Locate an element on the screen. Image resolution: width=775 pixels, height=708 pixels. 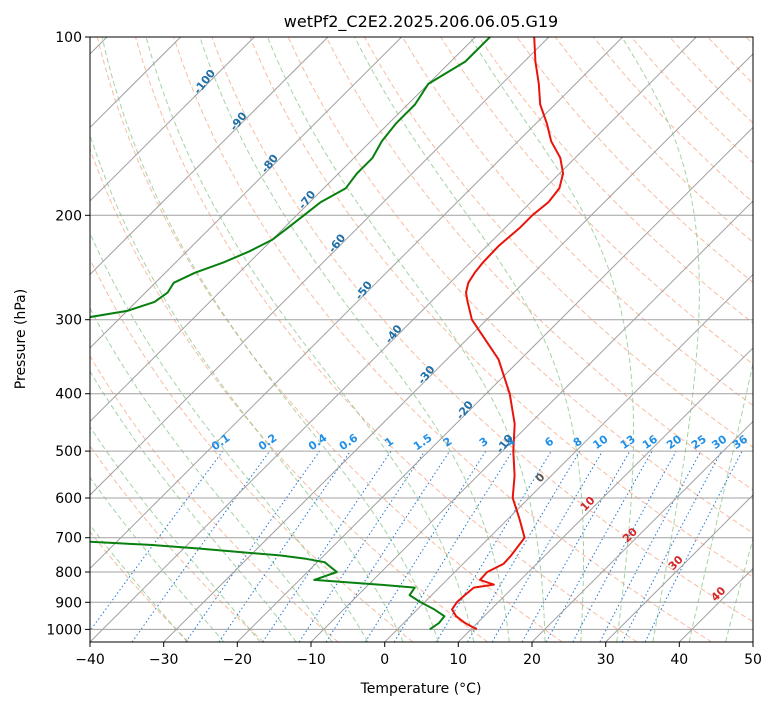
chart-title: wetPf2_C2E2.2025.206.06.05.G19 is located at coordinates (421, 22).